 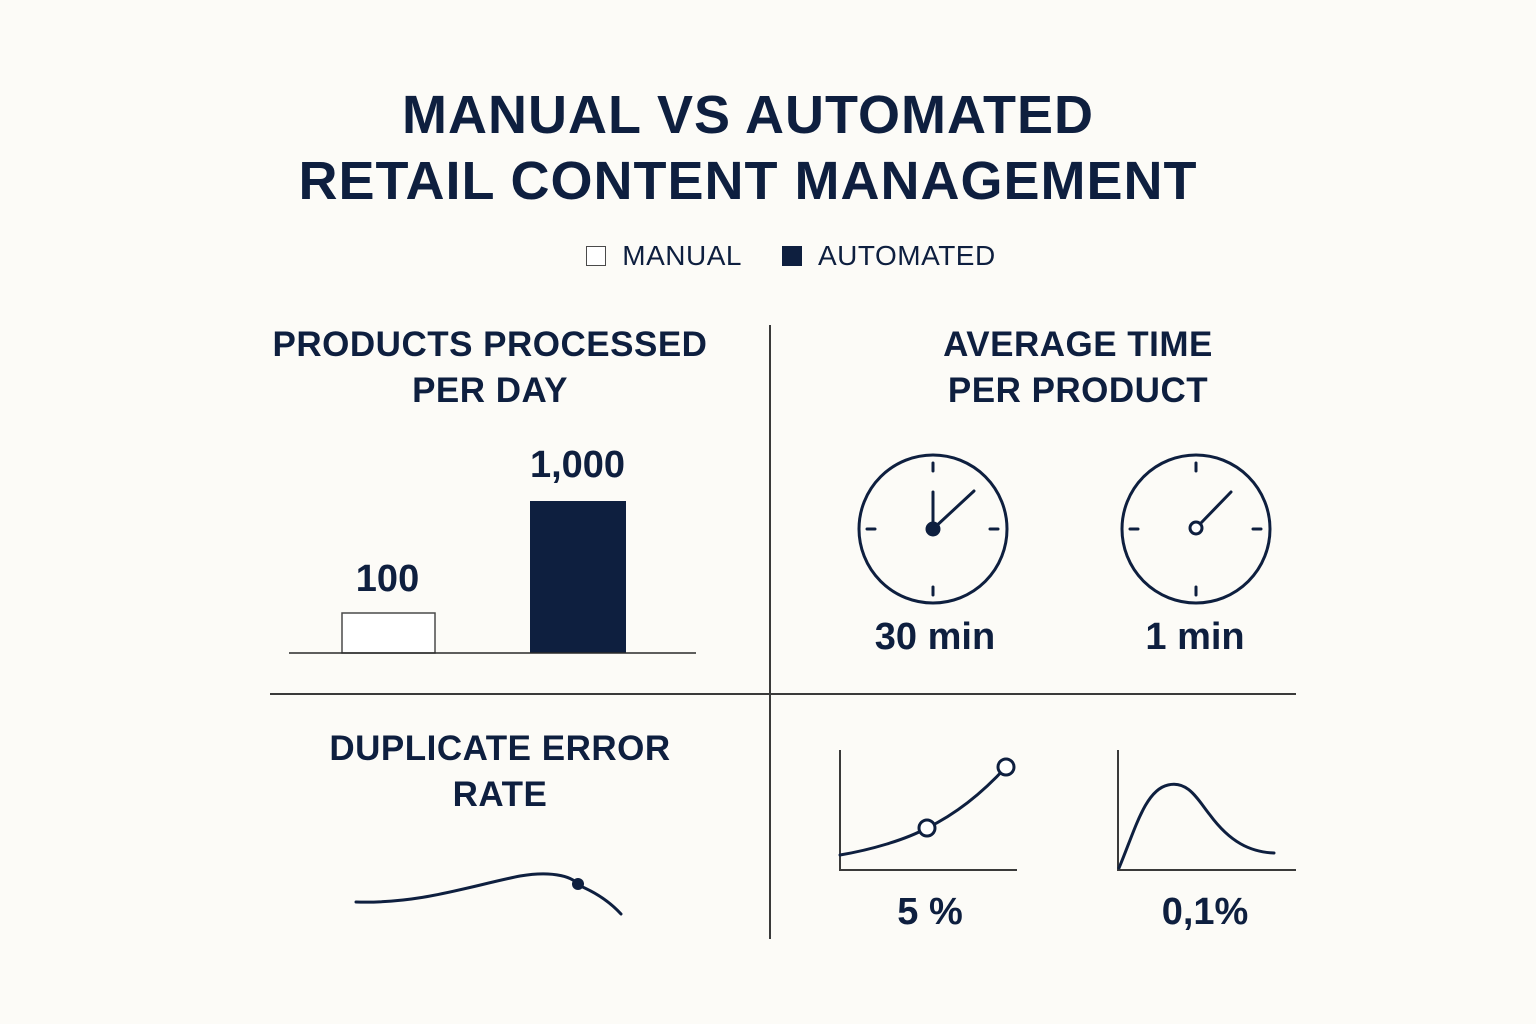 What do you see at coordinates (930, 912) in the screenshot?
I see `manual-error-value: 5 %` at bounding box center [930, 912].